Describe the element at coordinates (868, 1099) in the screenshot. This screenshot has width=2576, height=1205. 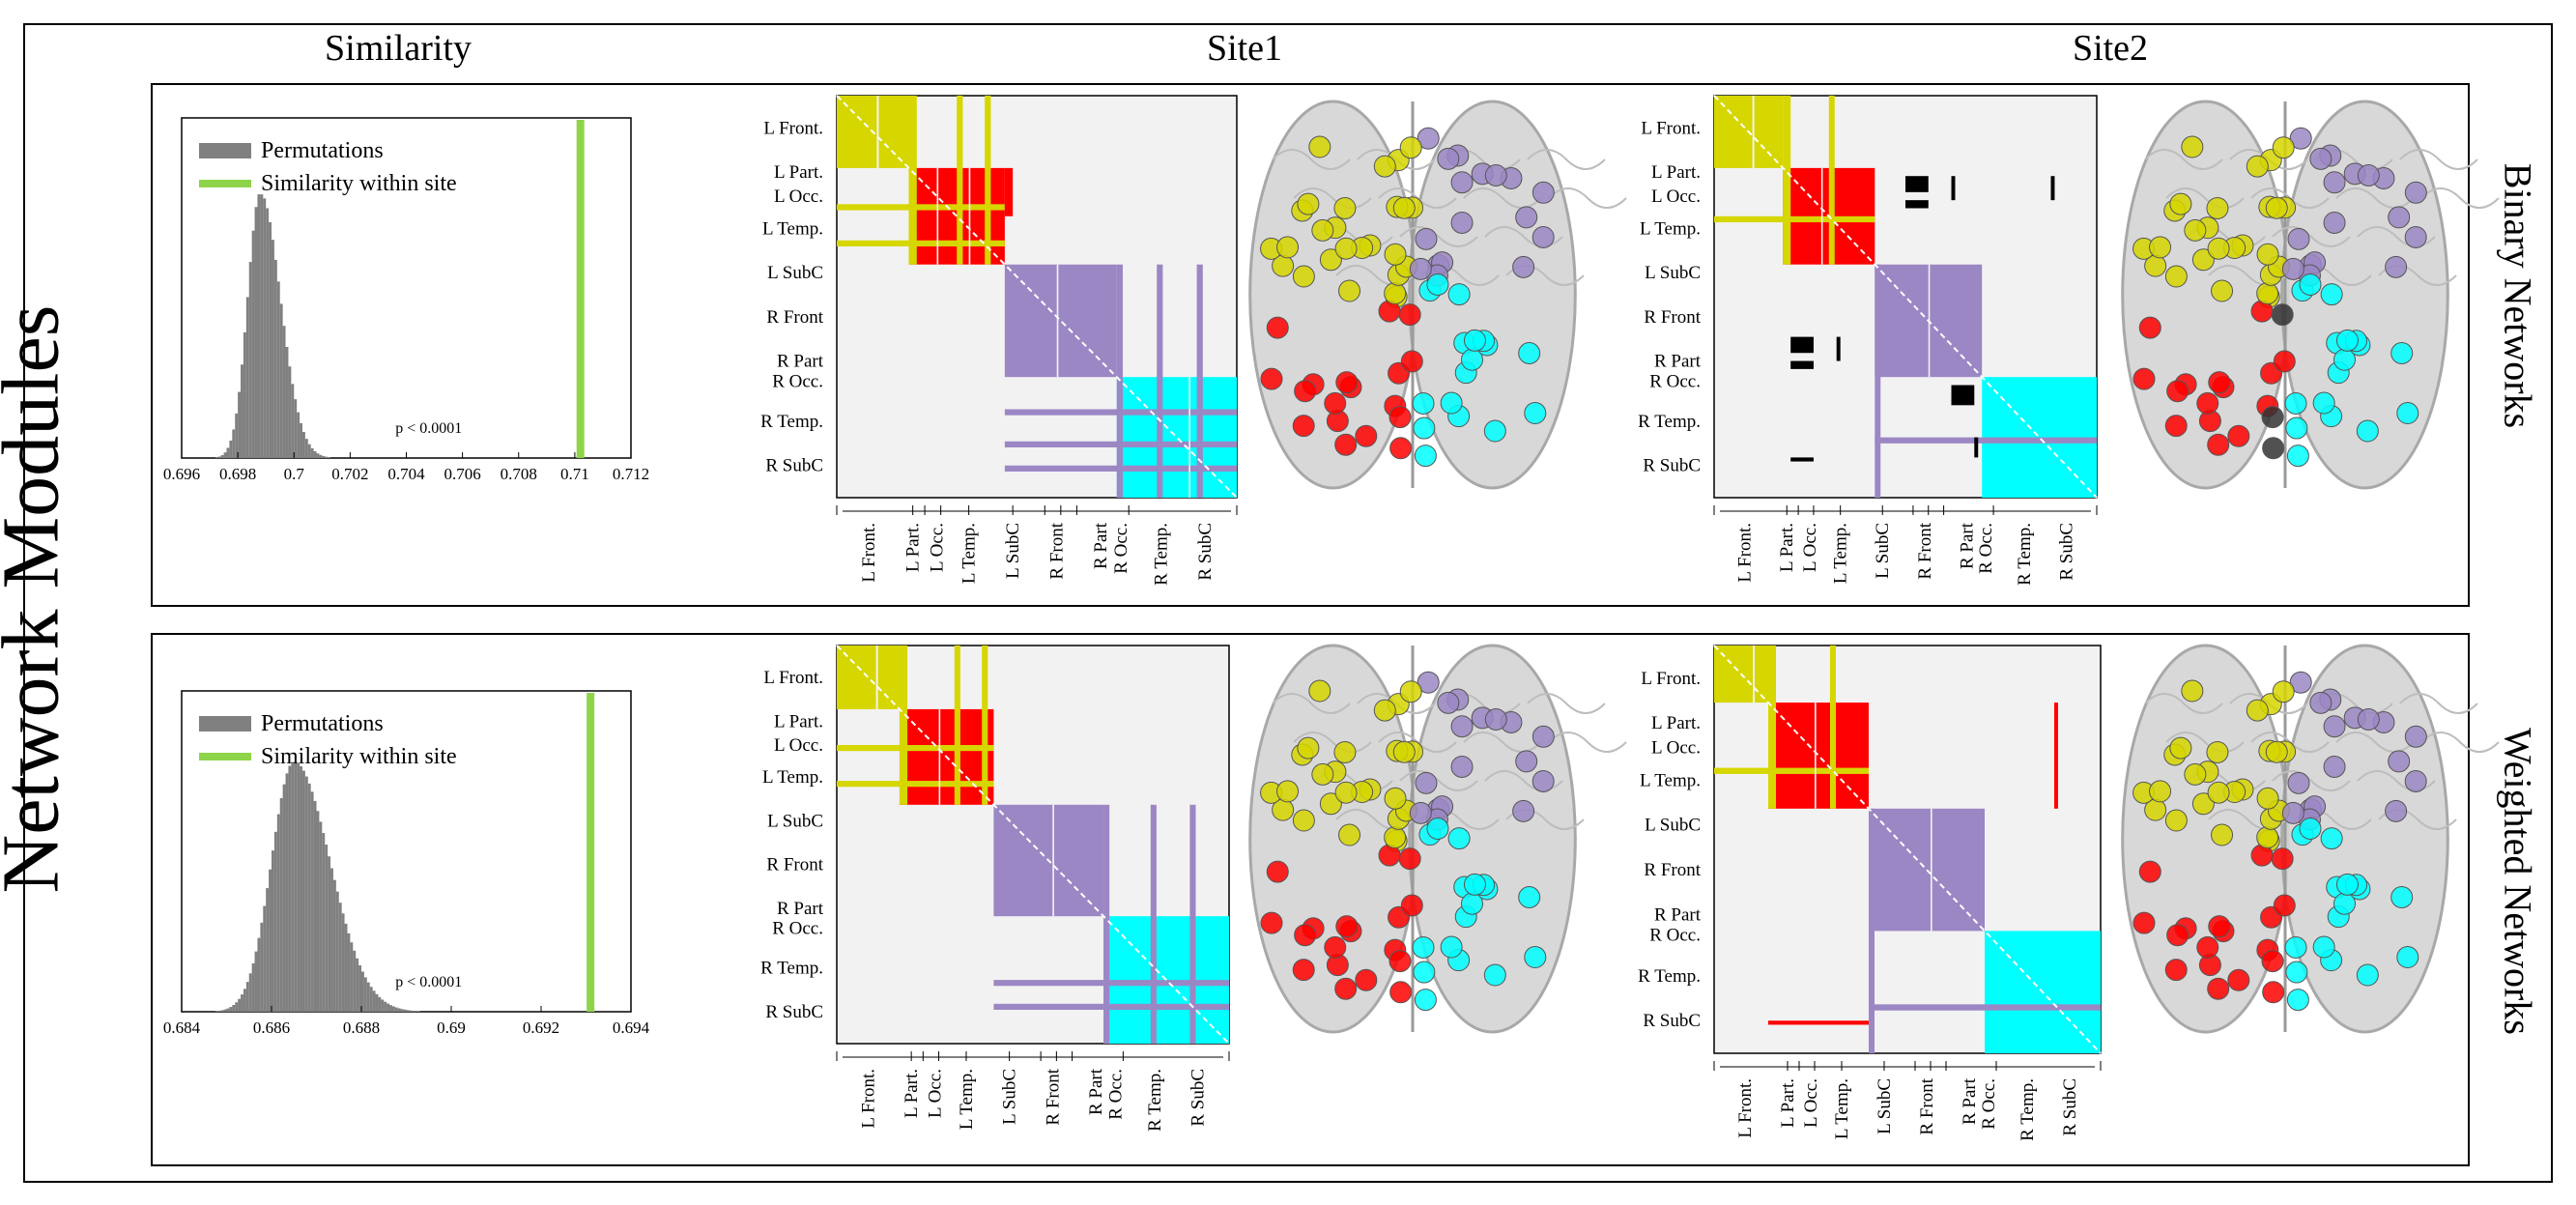
I see `column-module-label: L Front.` at that location.